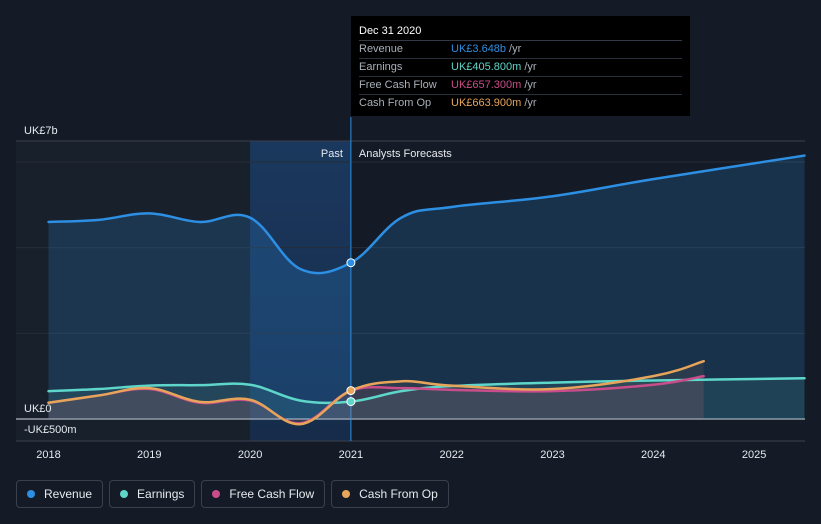 This screenshot has height=524, width=821. I want to click on tooltip-value: UK£3.648b, so click(479, 49).